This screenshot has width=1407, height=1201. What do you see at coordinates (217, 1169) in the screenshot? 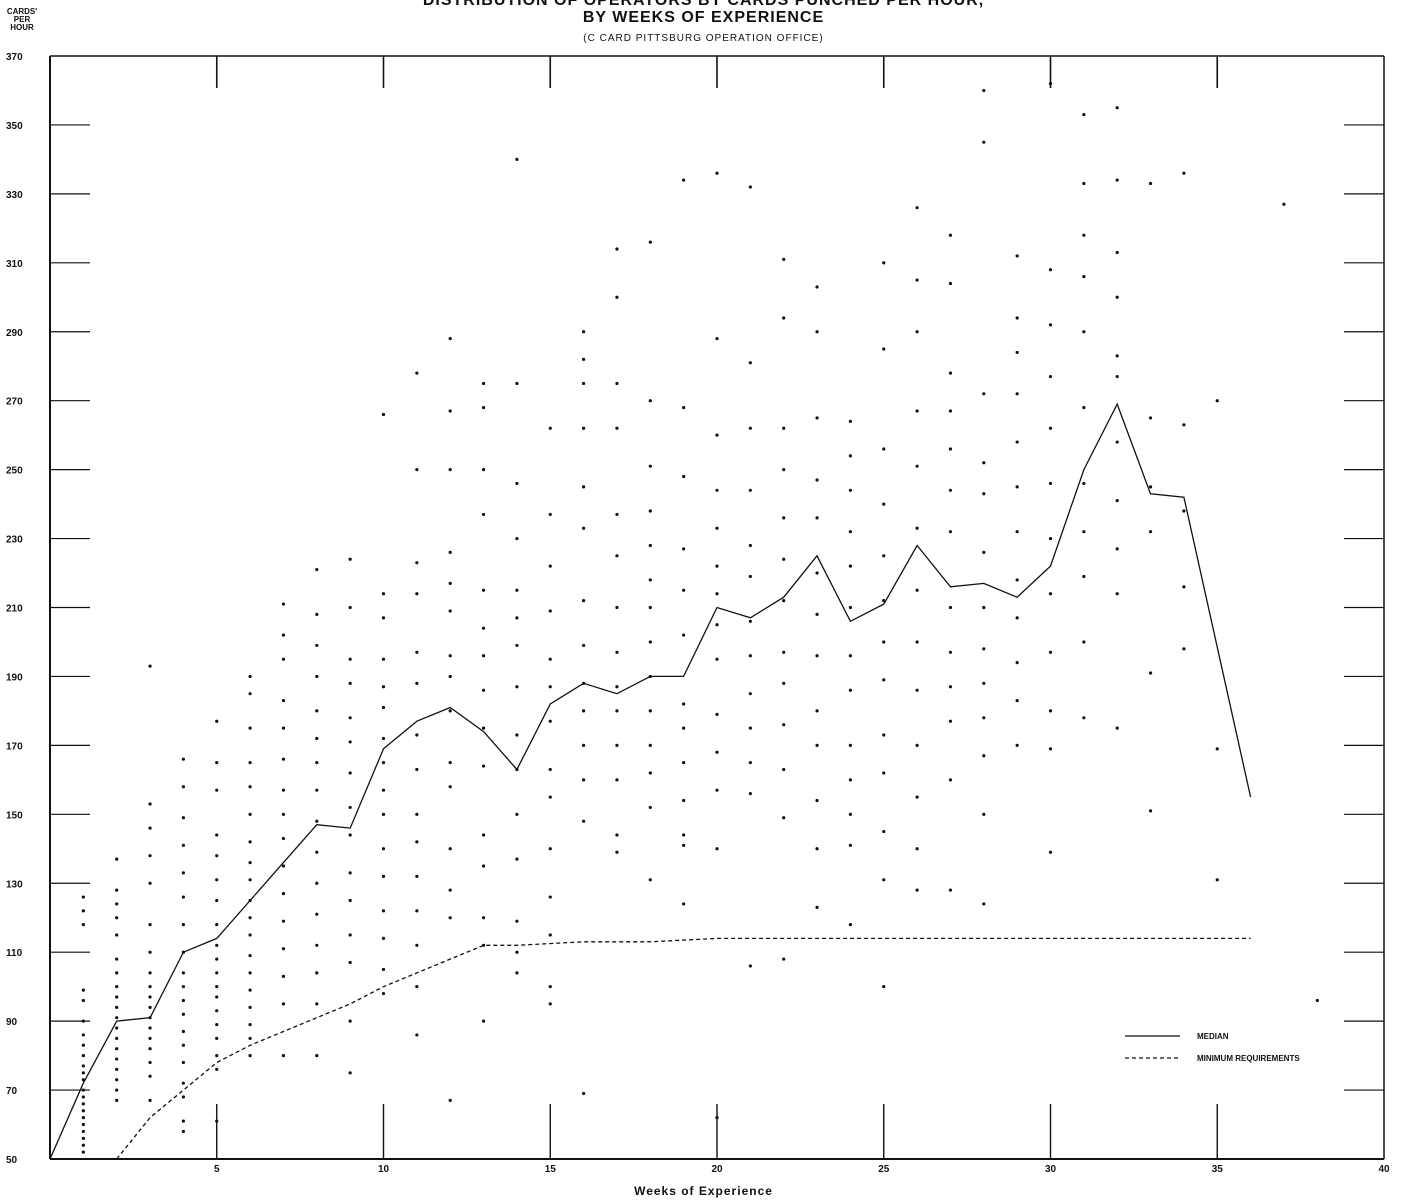
I see `x-tick-label: 5` at bounding box center [217, 1169].